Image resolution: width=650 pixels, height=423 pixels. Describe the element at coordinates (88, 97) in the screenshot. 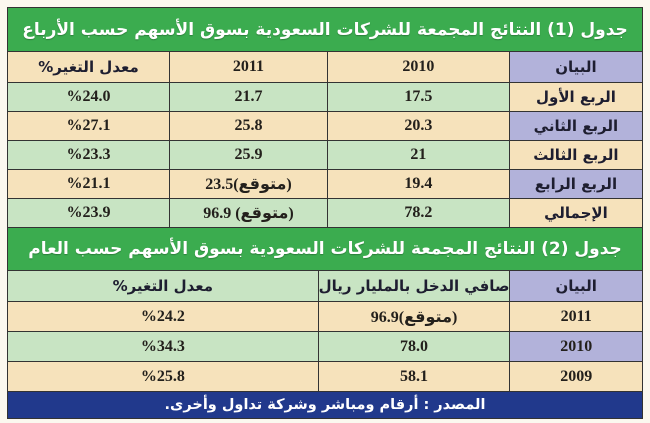

I see `t1-row-q1-change: %24.0` at that location.